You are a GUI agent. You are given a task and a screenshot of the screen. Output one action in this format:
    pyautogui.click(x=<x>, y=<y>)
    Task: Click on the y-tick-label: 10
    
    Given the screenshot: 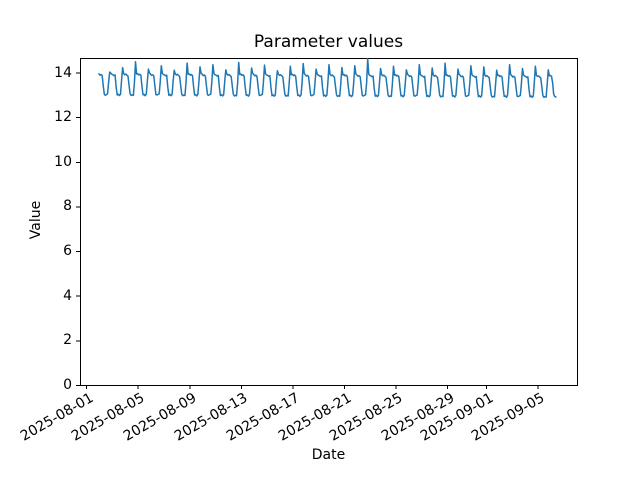 What is the action you would take?
    pyautogui.click(x=63, y=161)
    